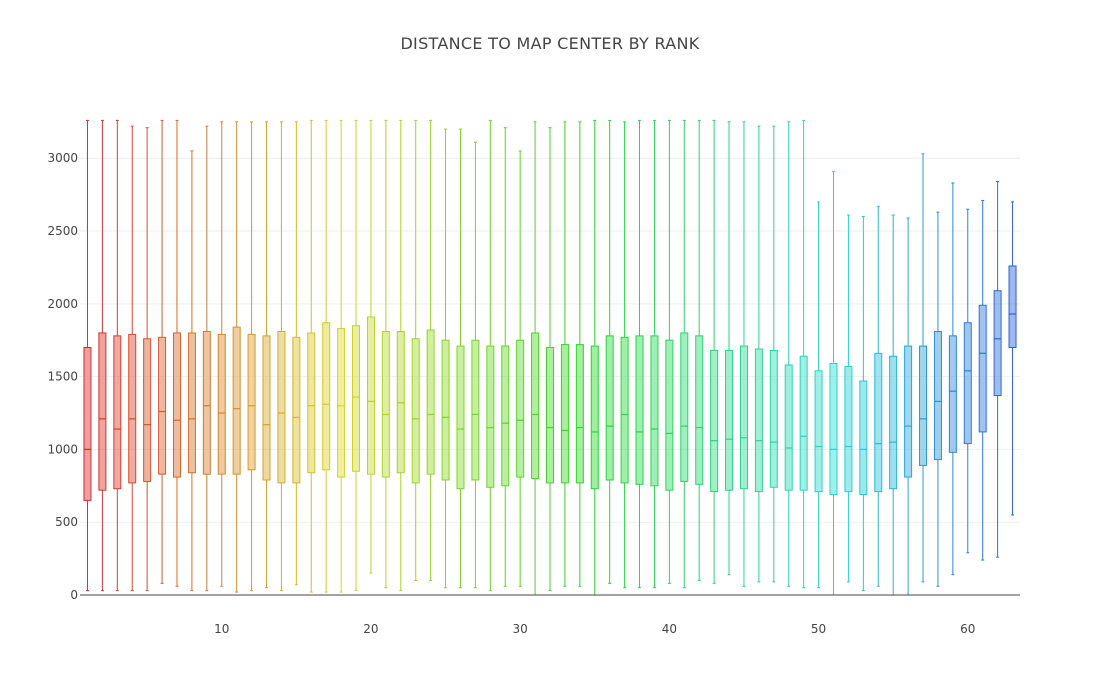  What do you see at coordinates (62, 377) in the screenshot?
I see `y-tick-label: 1500` at bounding box center [62, 377].